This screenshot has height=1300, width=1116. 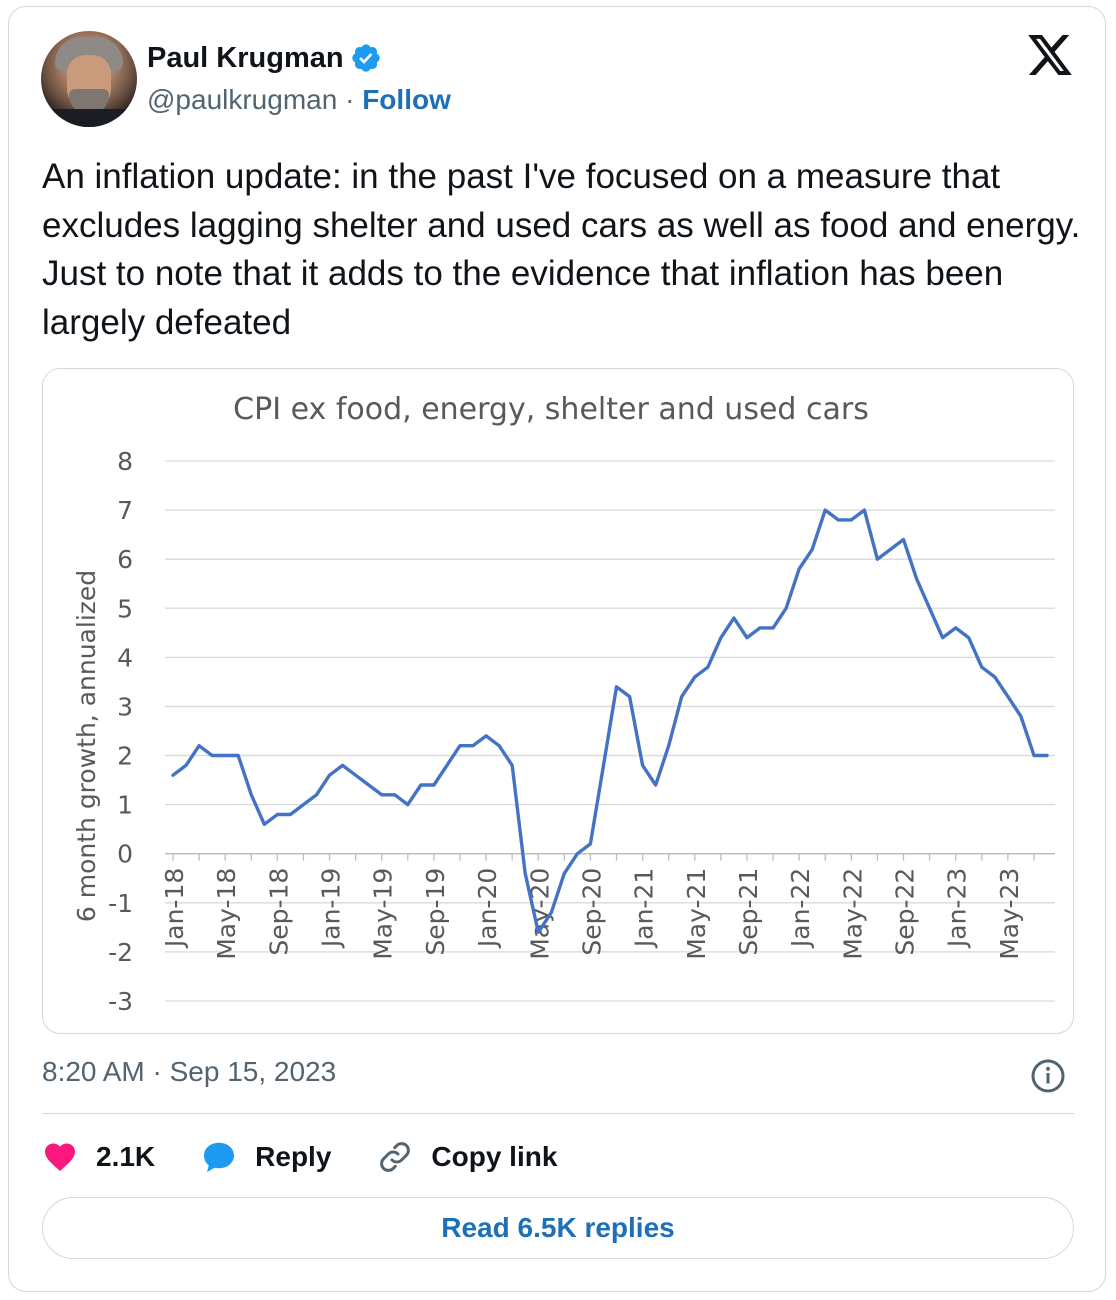 I want to click on x-tick-label: Sep-18, so click(x=278, y=912).